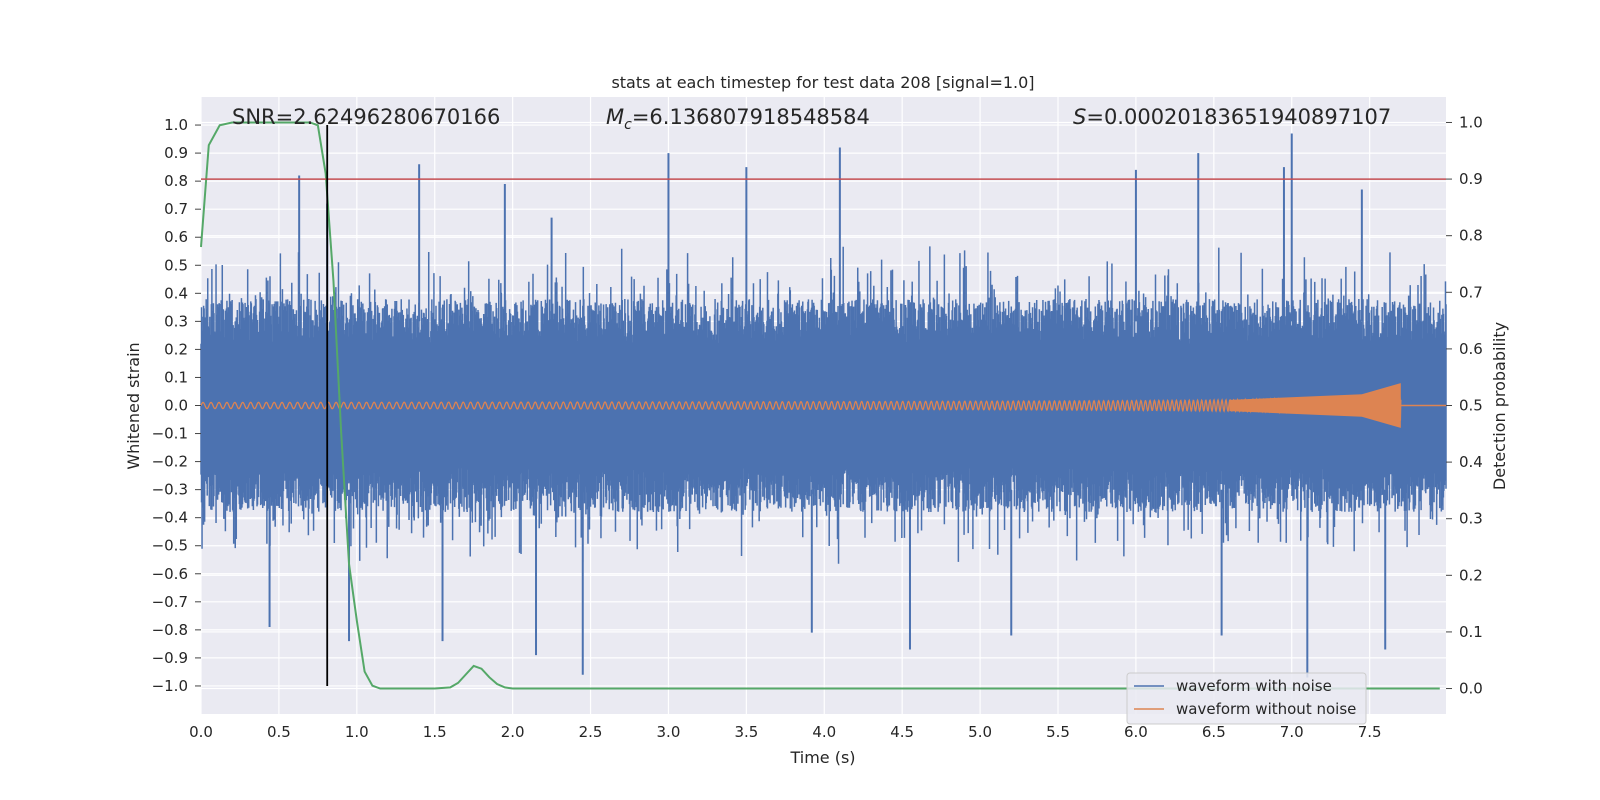 This screenshot has height=800, width=1600. Describe the element at coordinates (170, 658) in the screenshot. I see `y-tick-label: −0.9` at that location.